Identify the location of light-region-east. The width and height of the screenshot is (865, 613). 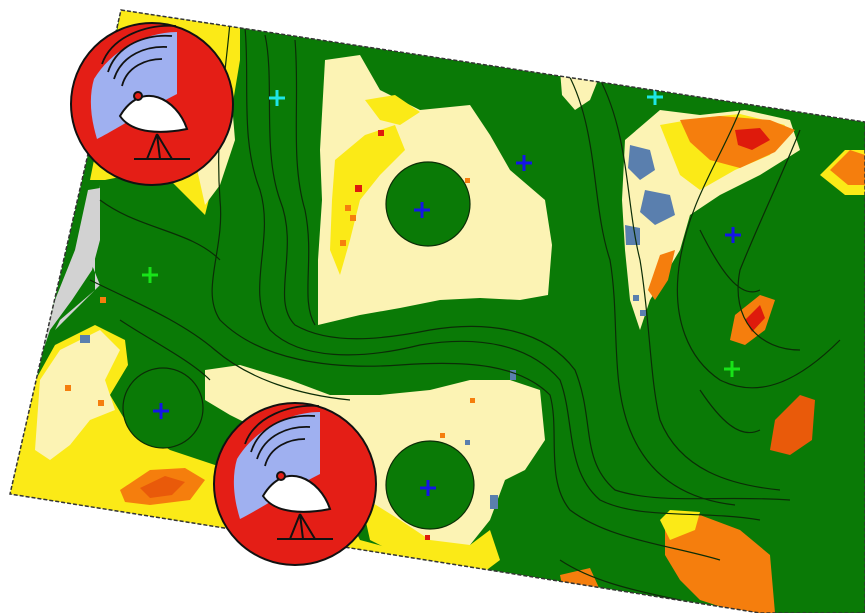
(711, 220).